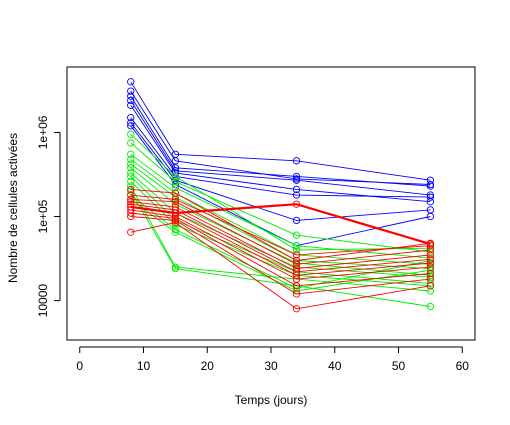 The image size is (510, 425). I want to click on x-tick-label: 10, so click(144, 366).